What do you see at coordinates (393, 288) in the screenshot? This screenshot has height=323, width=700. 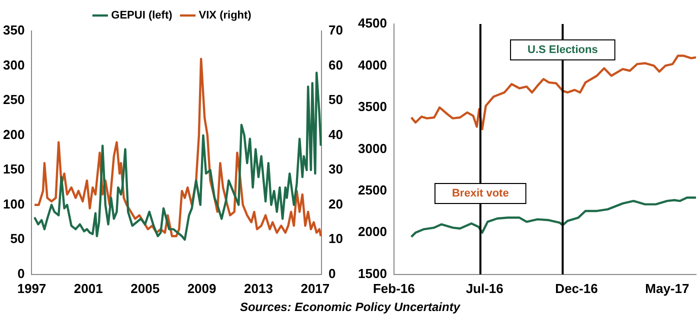 I see `x-tick-label: Feb-16` at bounding box center [393, 288].